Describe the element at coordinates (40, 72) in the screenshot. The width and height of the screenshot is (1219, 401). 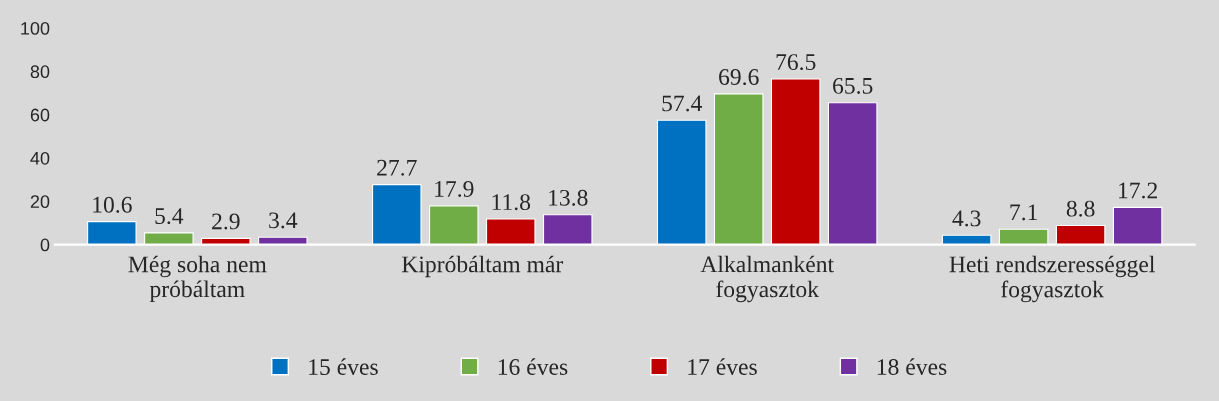
I see `y-tick-label: 80` at that location.